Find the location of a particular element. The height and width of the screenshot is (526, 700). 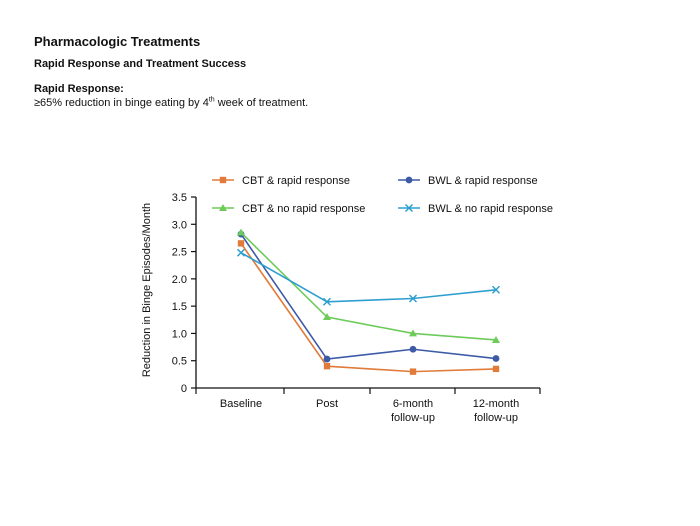

definition-superscript: th is located at coordinates (211, 100).